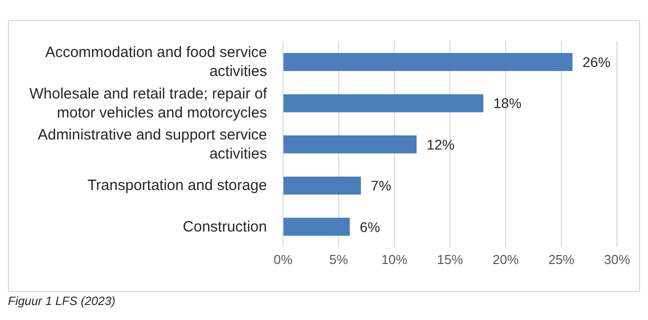 The height and width of the screenshot is (320, 648). What do you see at coordinates (224, 227) in the screenshot?
I see `y-tick-label: Construction` at bounding box center [224, 227].